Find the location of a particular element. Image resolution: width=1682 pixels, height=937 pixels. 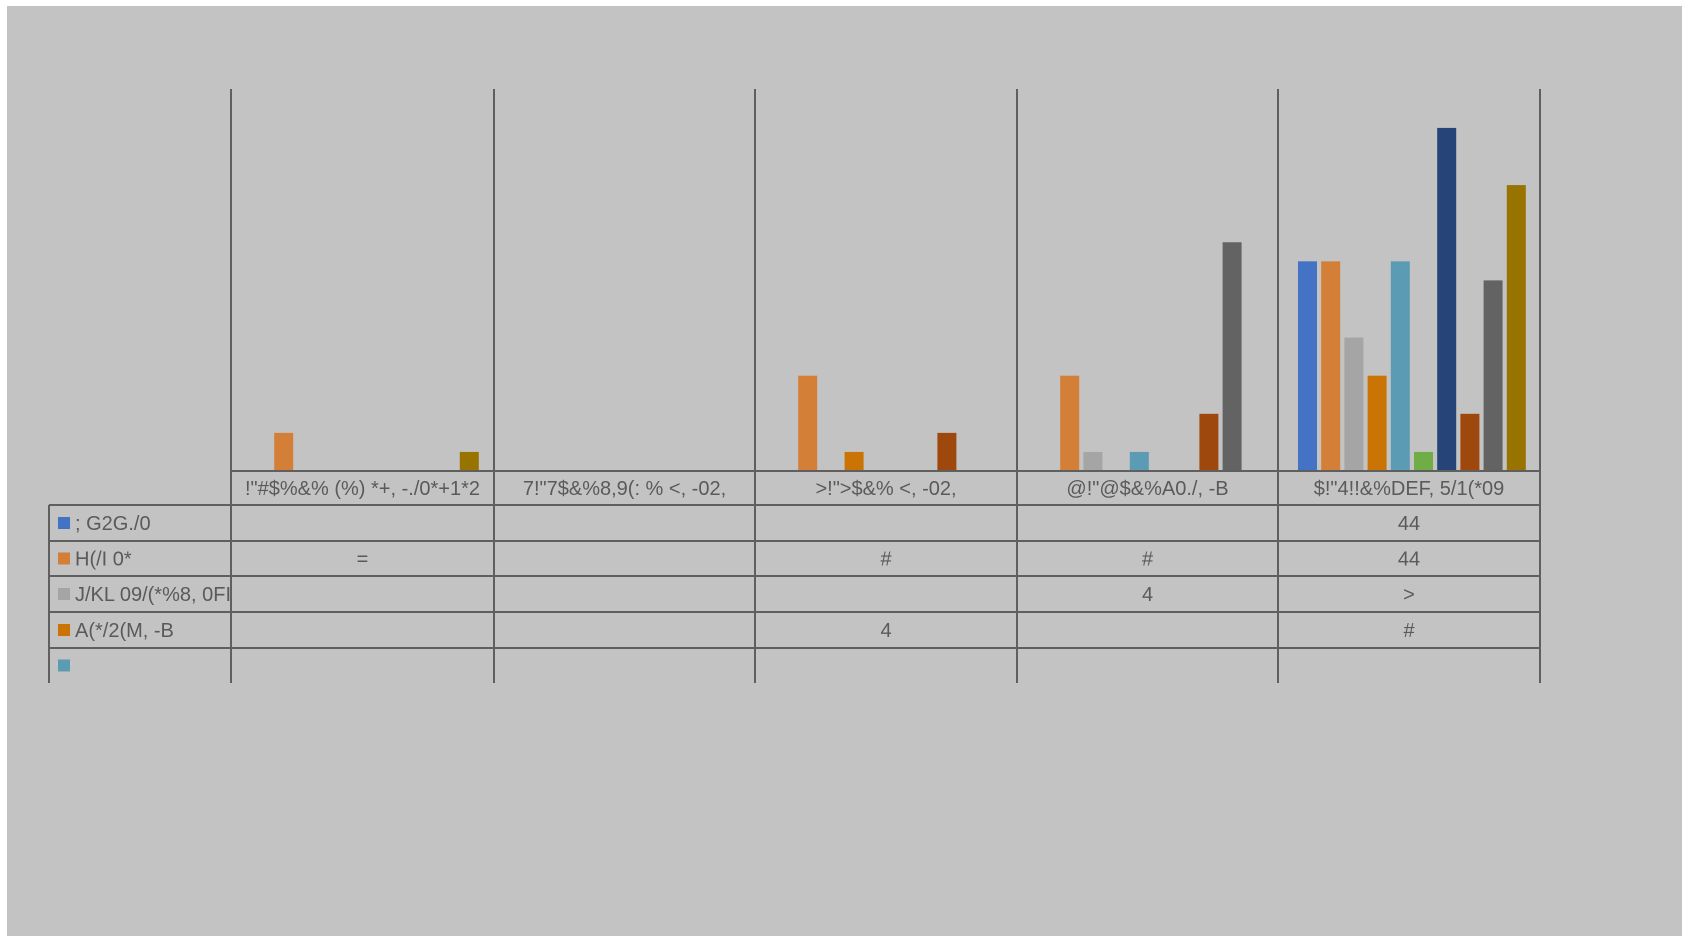

category-label: @!"@$&%A0./, -B is located at coordinates (1147, 489).